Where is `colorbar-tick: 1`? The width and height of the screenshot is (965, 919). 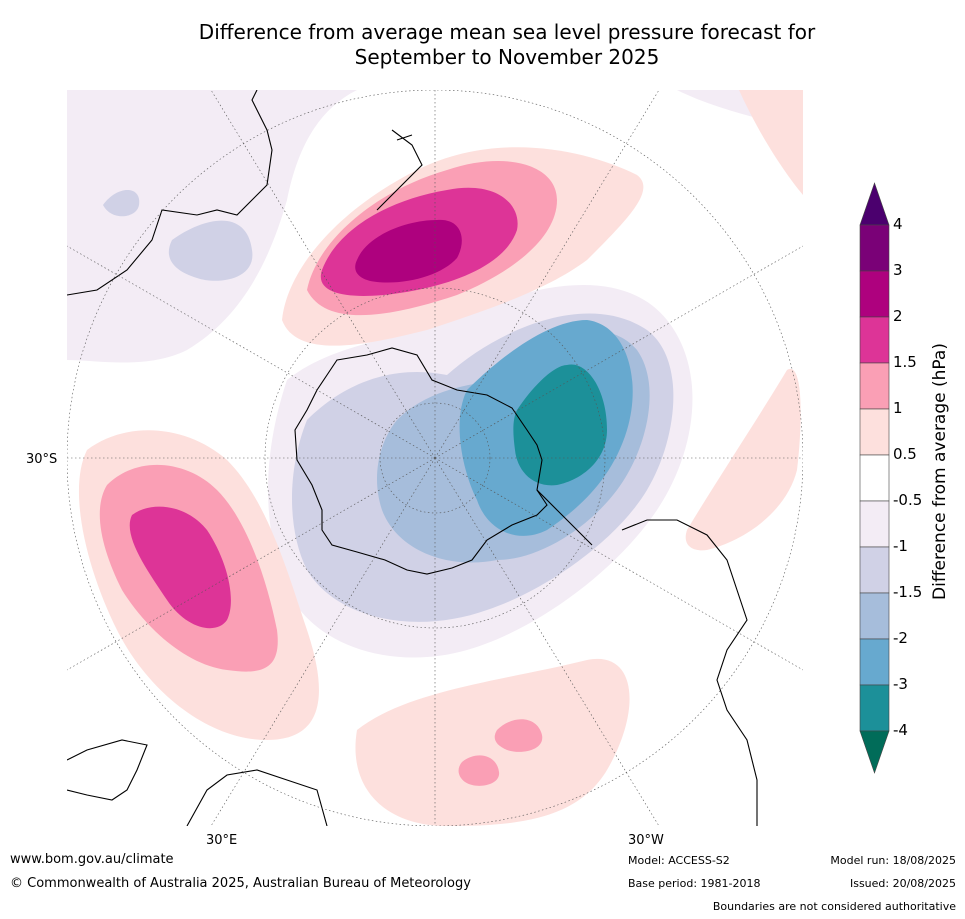
colorbar-tick: 1 is located at coordinates (898, 408).